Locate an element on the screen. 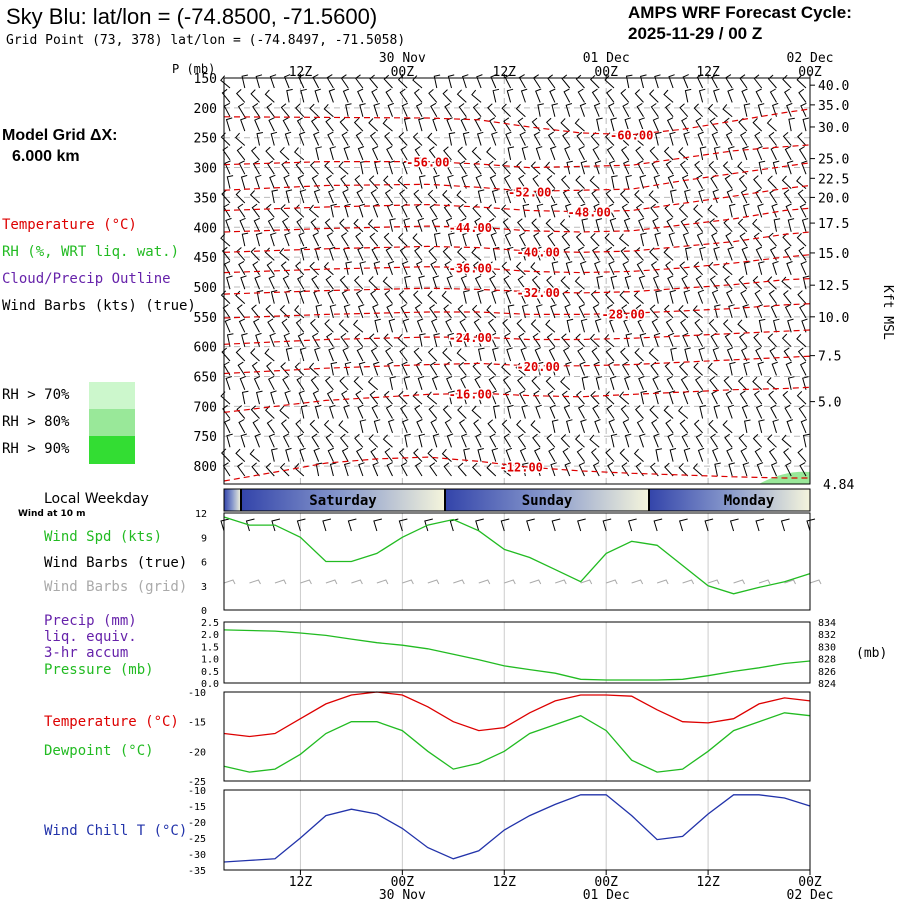 The image size is (900, 900). isotherm-label: -52.00 is located at coordinates (529, 192).